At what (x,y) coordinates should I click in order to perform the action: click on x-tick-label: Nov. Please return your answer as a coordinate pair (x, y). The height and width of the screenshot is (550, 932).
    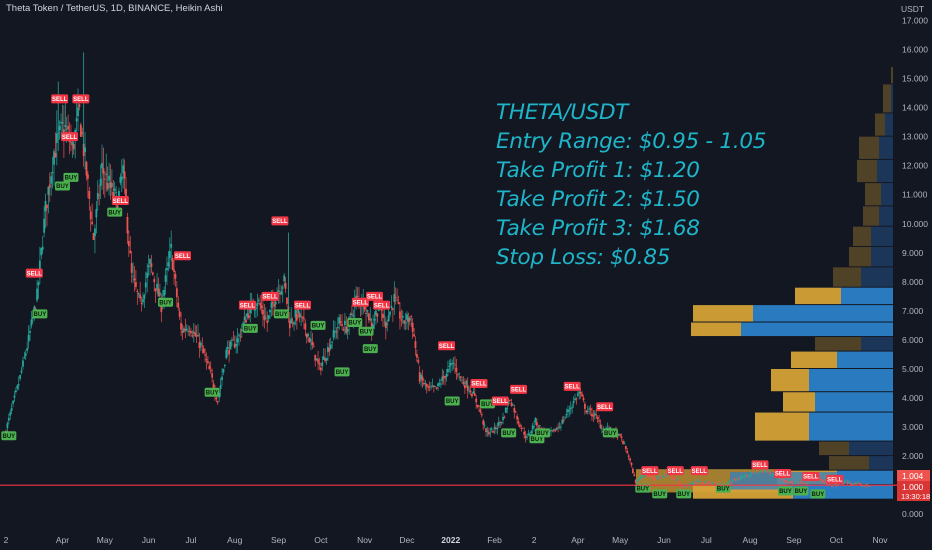
    Looking at the image, I should click on (880, 540).